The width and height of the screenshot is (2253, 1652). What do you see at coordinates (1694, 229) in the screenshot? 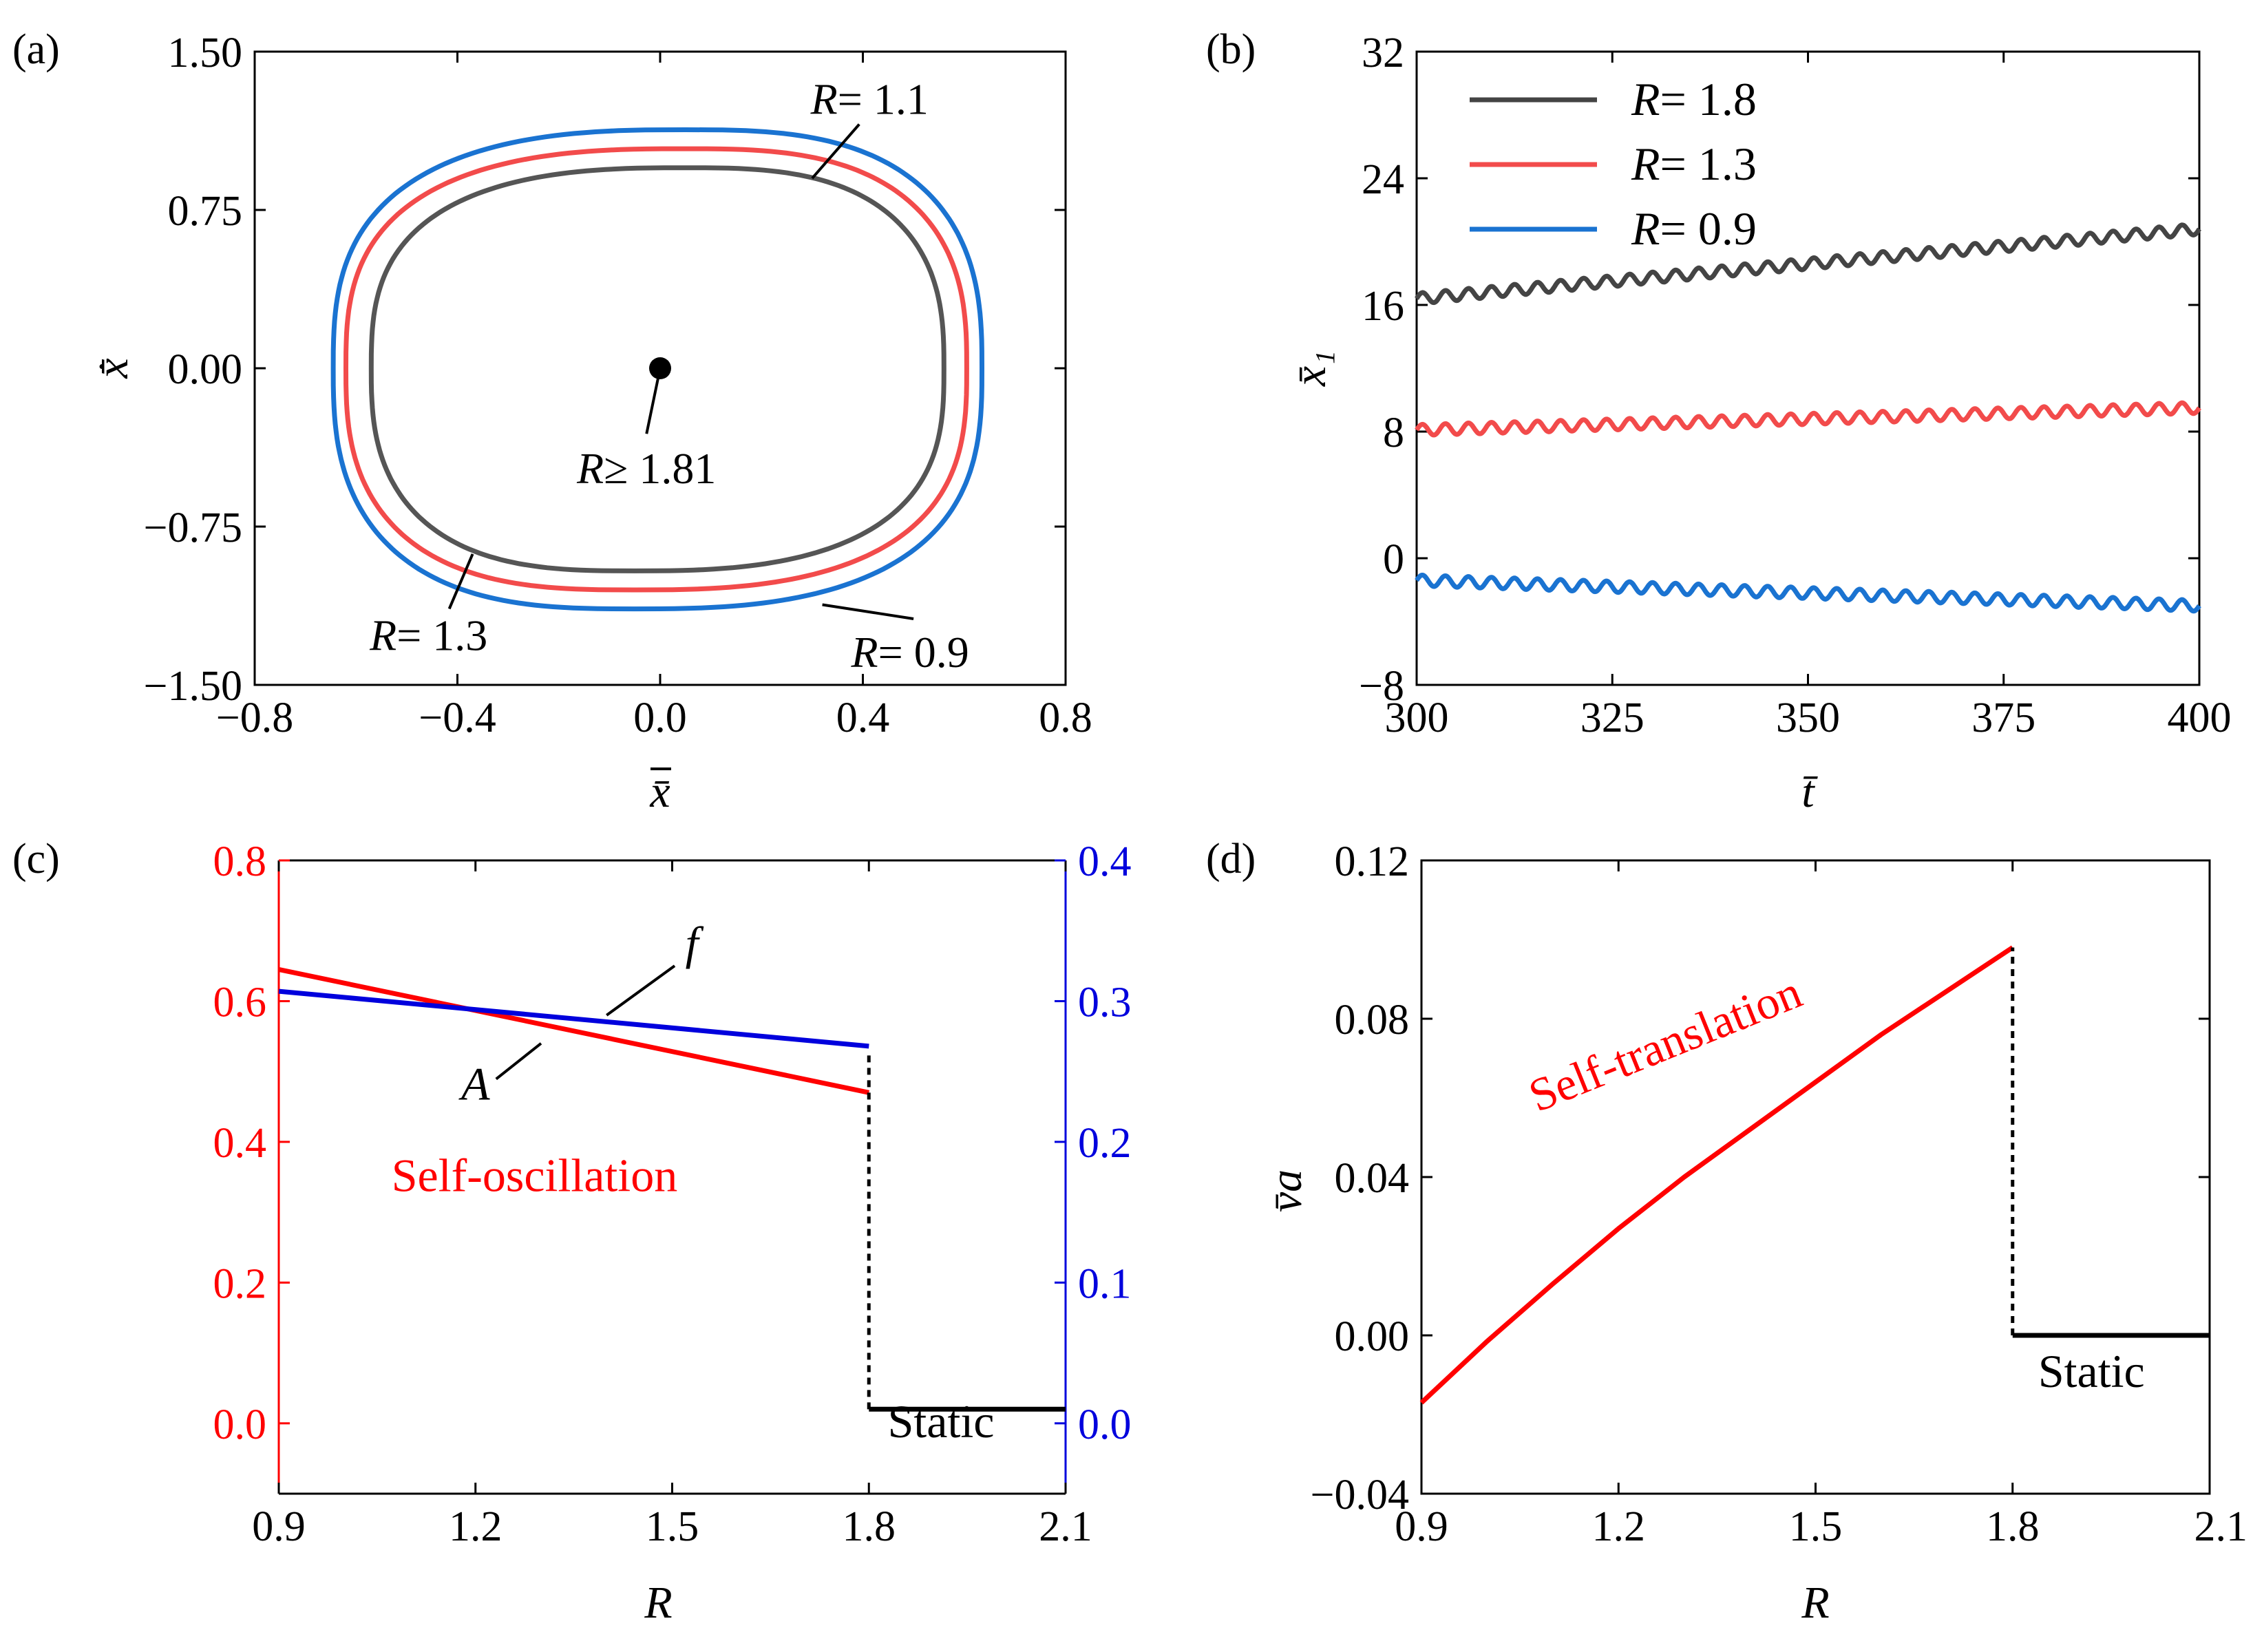
I see `legend-label: R= 0.9` at bounding box center [1694, 229].